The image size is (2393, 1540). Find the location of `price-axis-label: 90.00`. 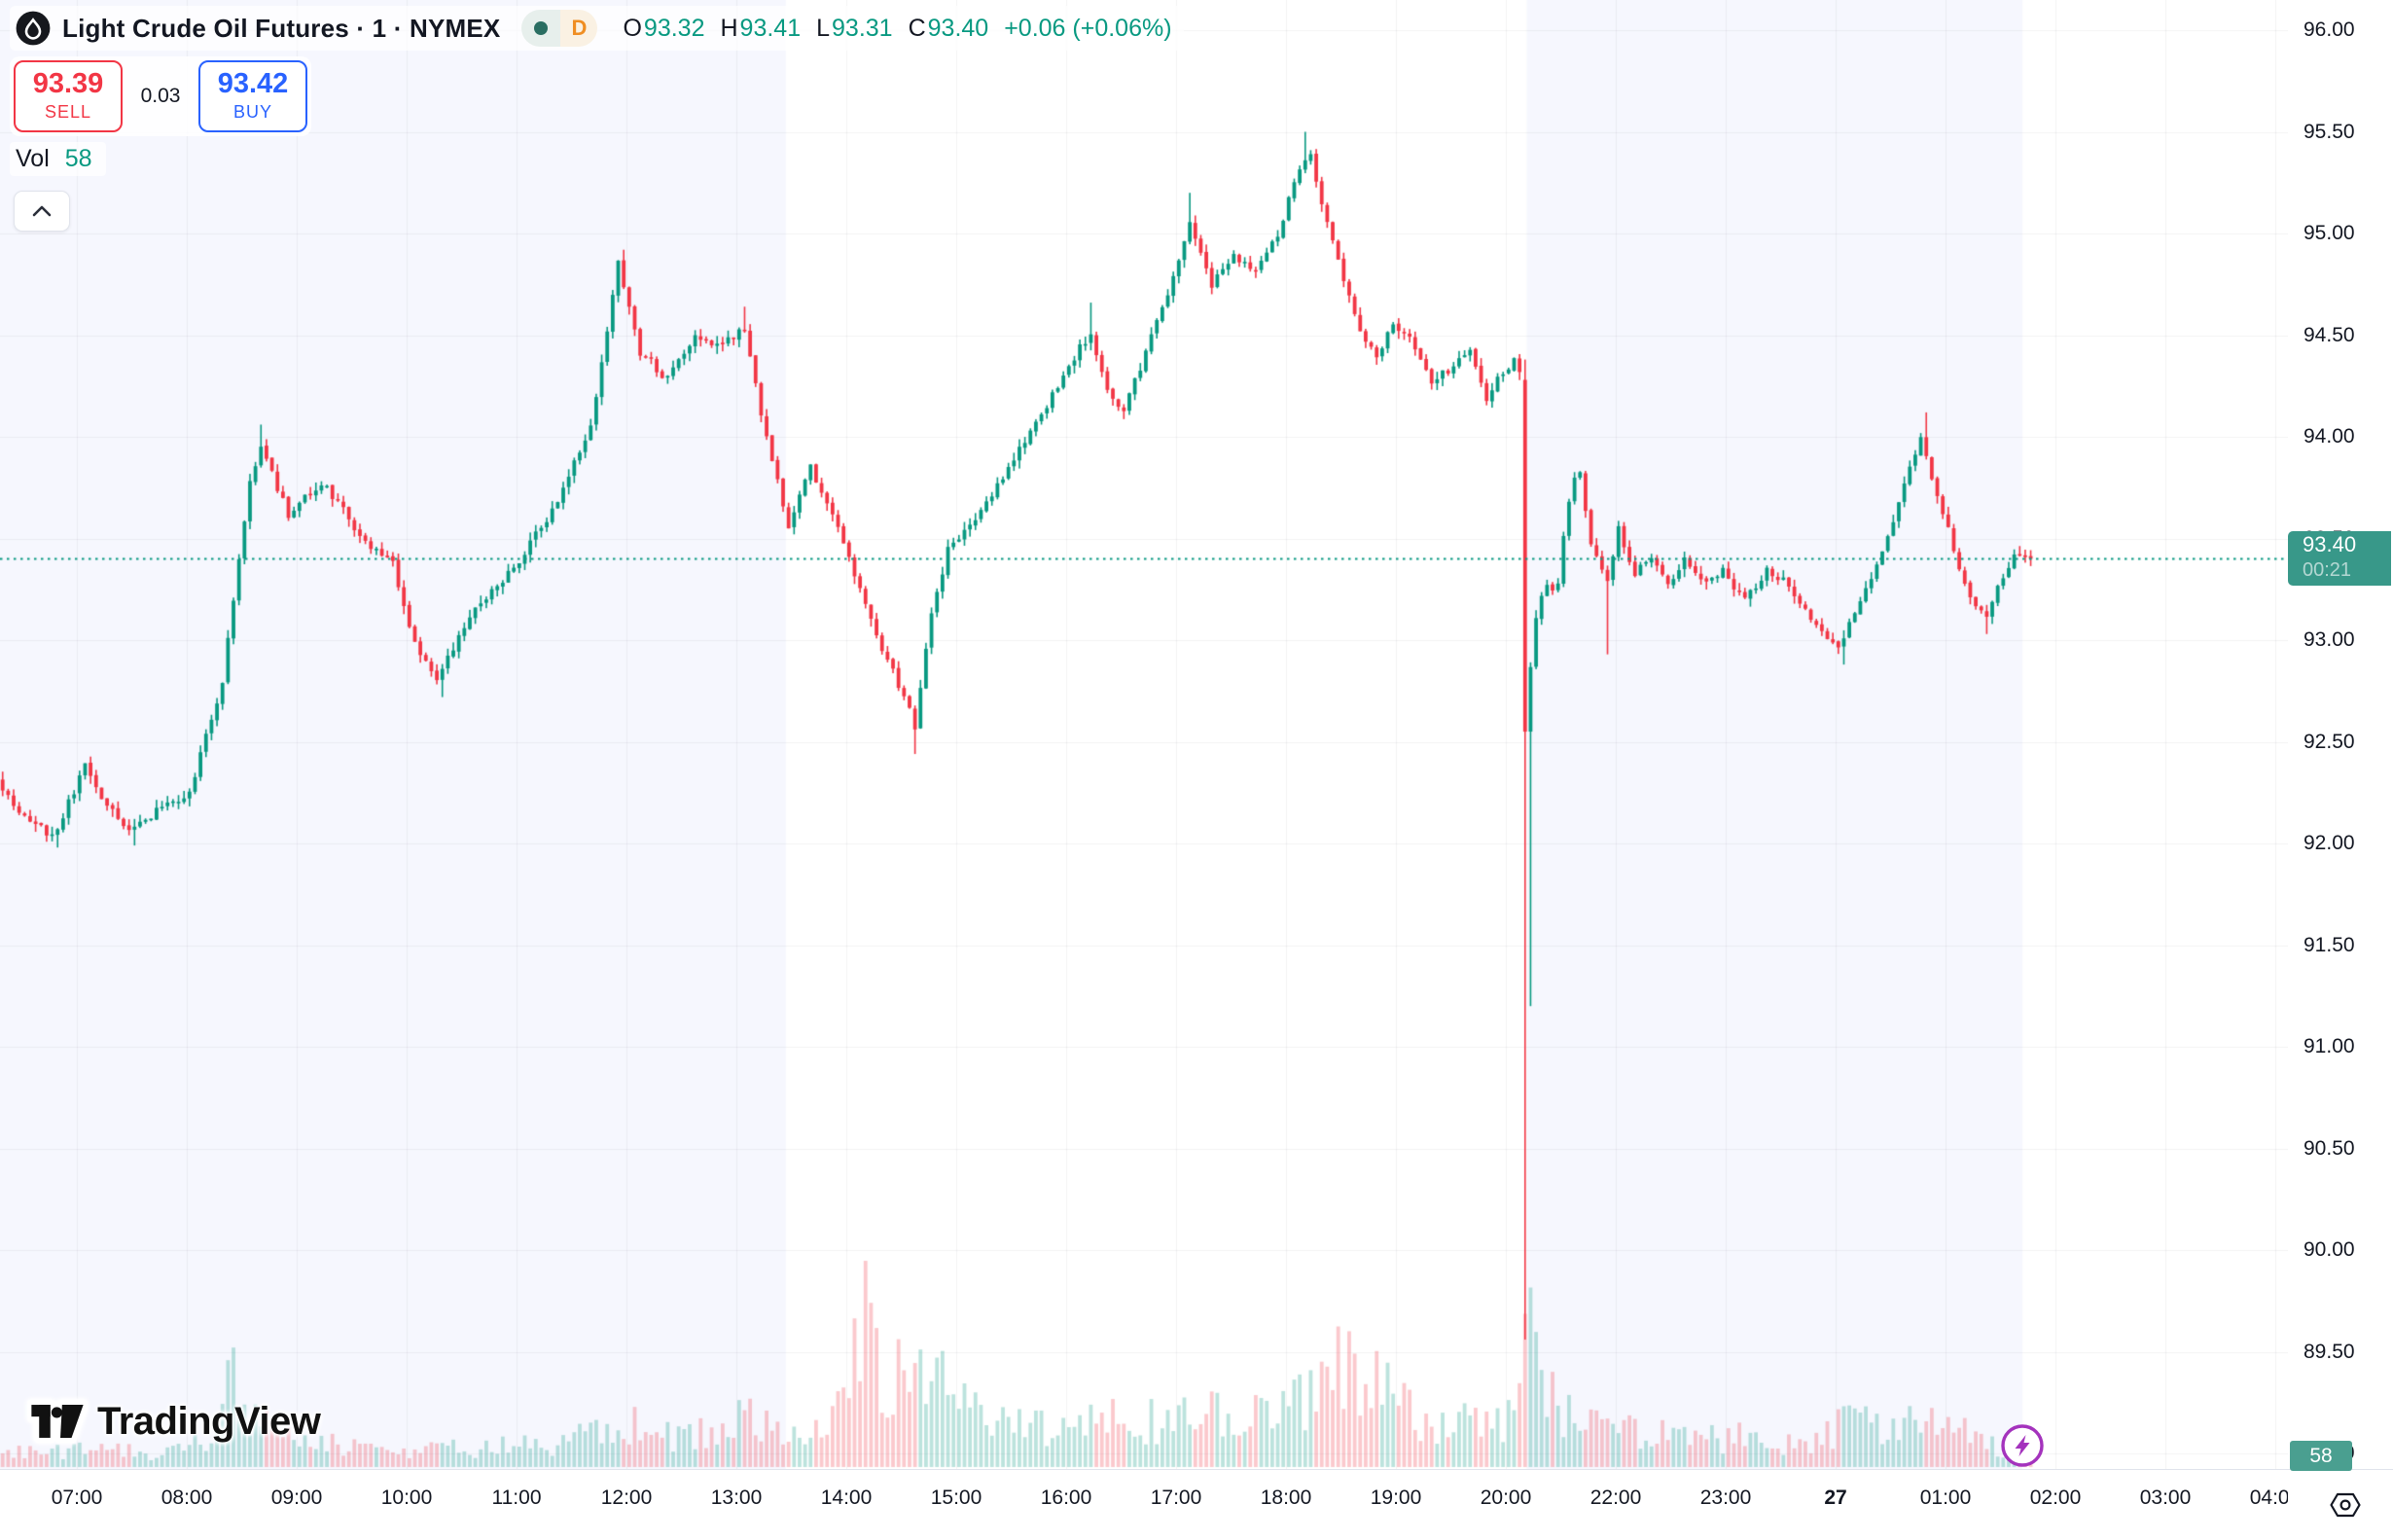

price-axis-label: 90.00 is located at coordinates (2329, 1249).